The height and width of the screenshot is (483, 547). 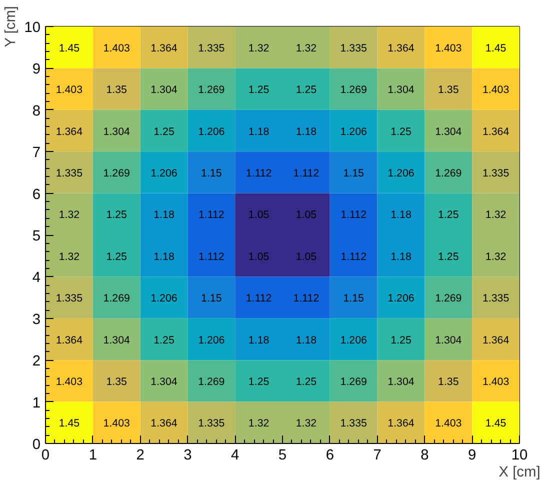 What do you see at coordinates (11, 27) in the screenshot?
I see `y-axis-title: Y [cm]` at bounding box center [11, 27].